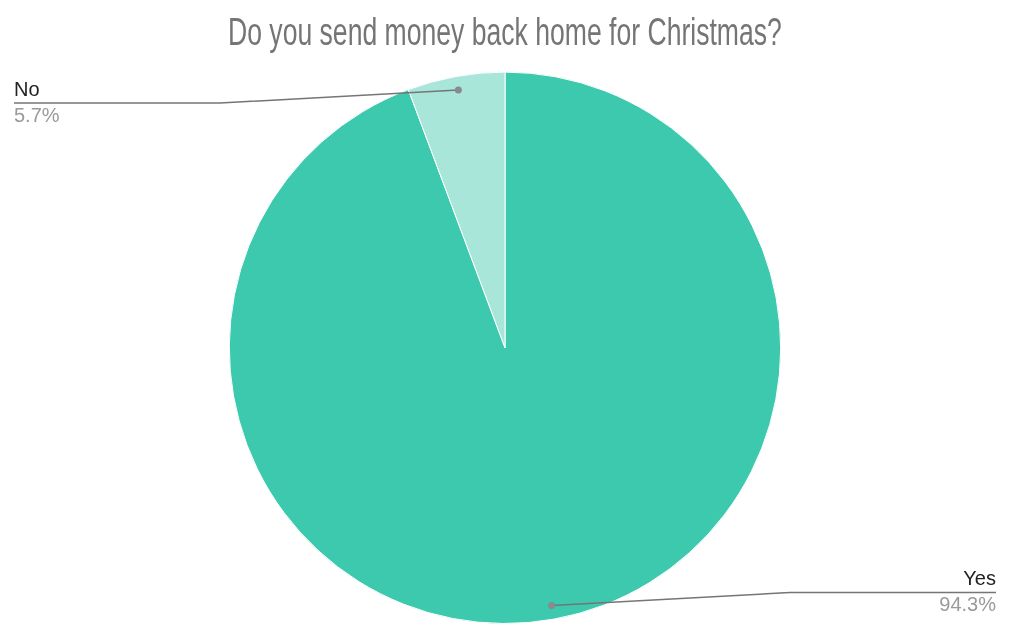  What do you see at coordinates (505, 32) in the screenshot?
I see `chart-title: Do you send money back home for Christmas?` at bounding box center [505, 32].